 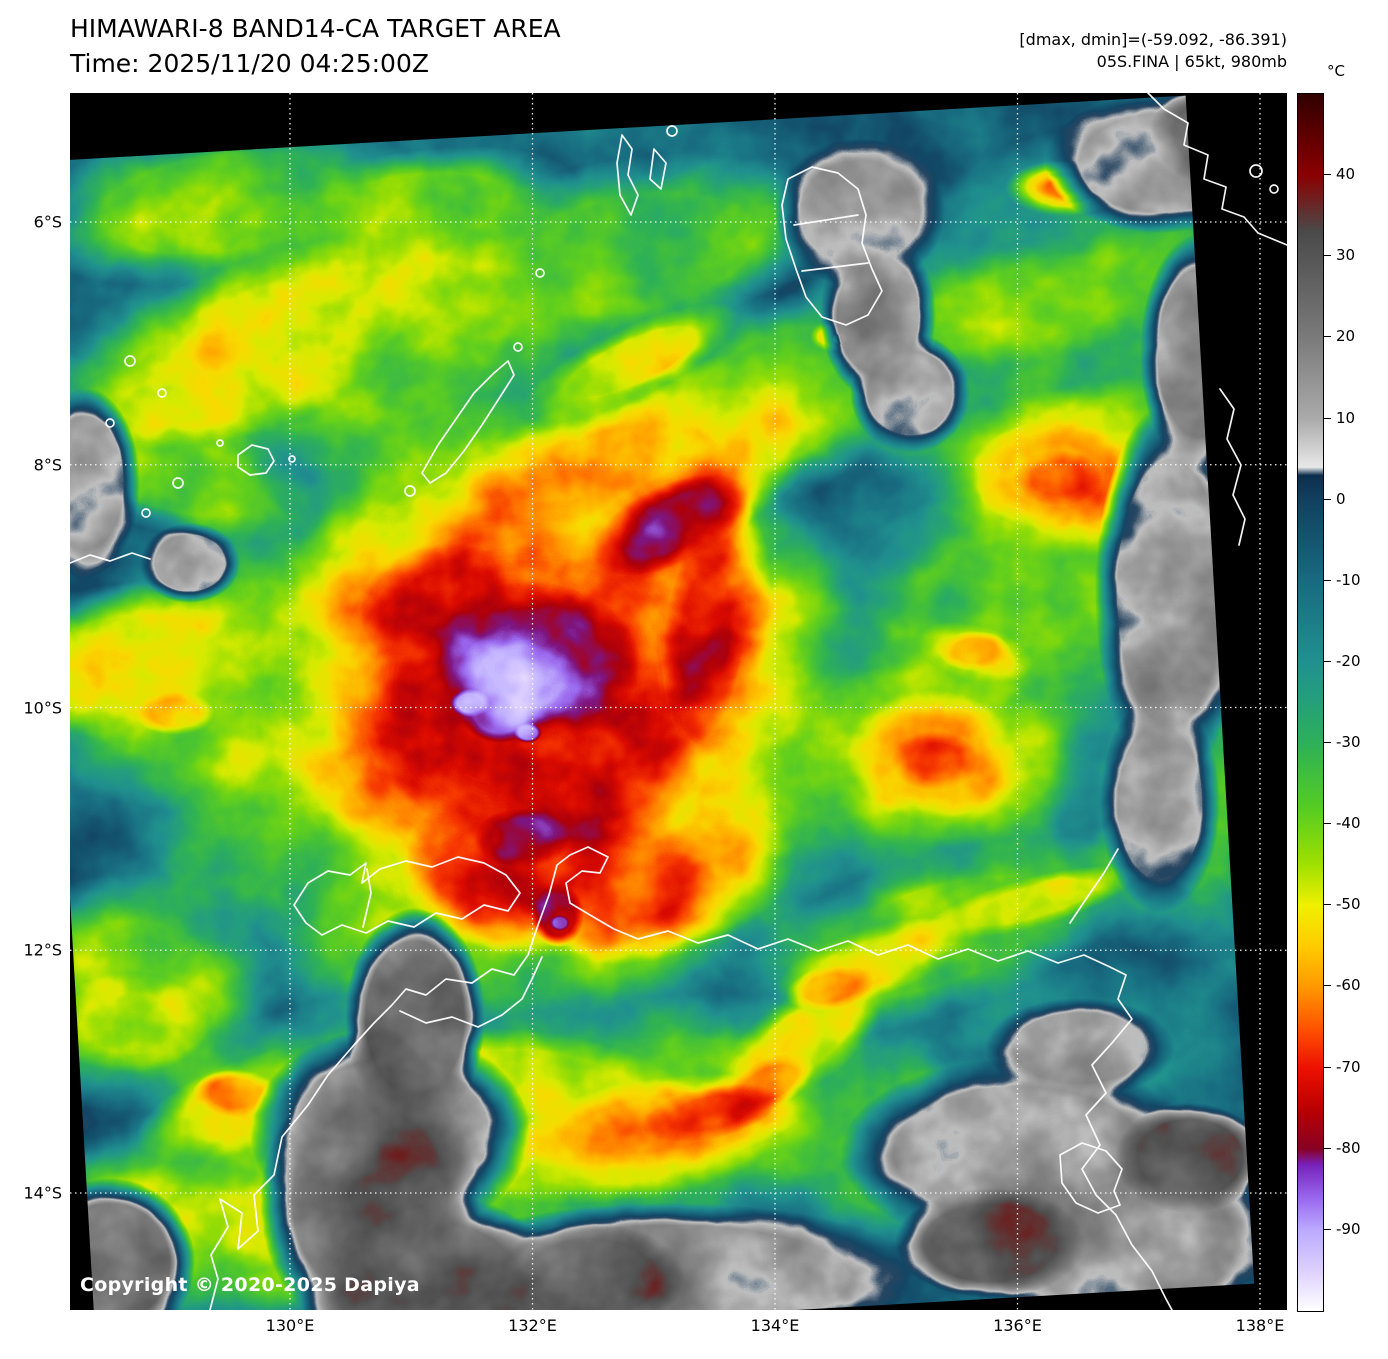 What do you see at coordinates (1341, 498) in the screenshot?
I see `colorbar-tick-label: 0` at bounding box center [1341, 498].